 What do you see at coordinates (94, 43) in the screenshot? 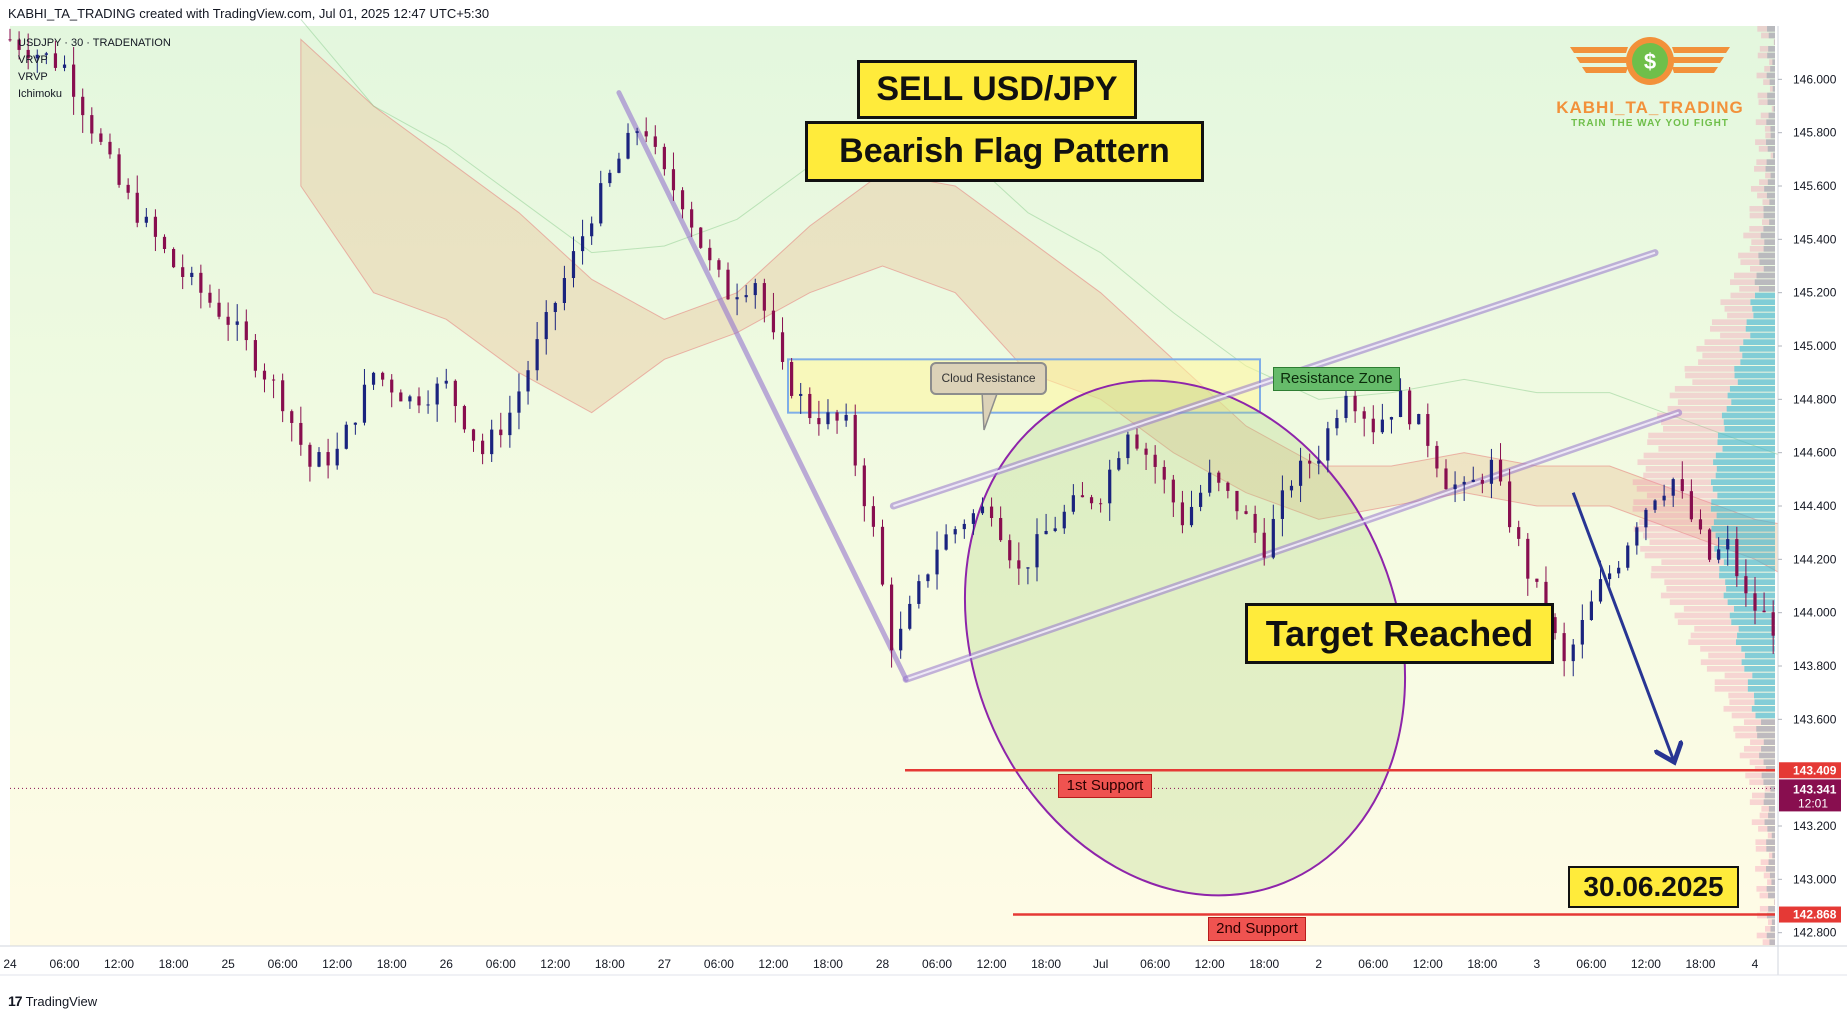
I see `symbol-line: USDJPY · 30 · TRADENATION` at bounding box center [94, 43].